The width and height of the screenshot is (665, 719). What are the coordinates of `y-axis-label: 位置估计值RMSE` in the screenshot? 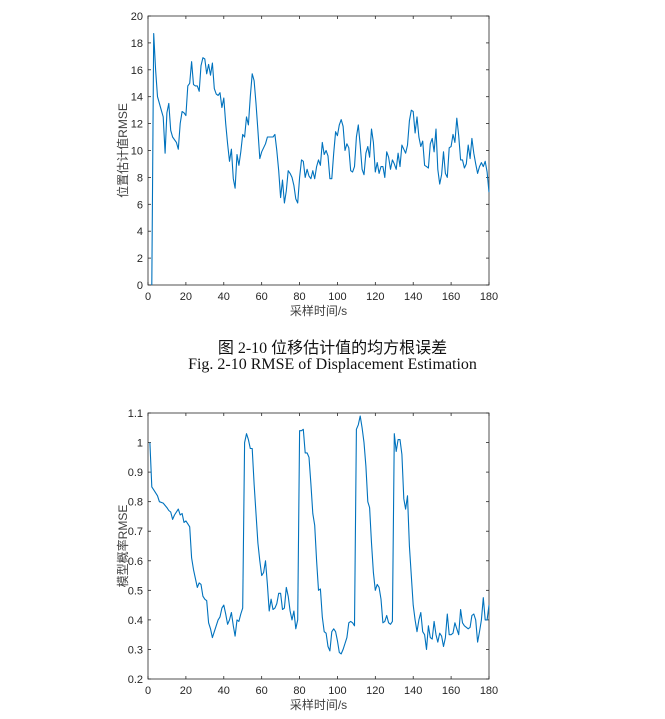 It's located at (122, 150).